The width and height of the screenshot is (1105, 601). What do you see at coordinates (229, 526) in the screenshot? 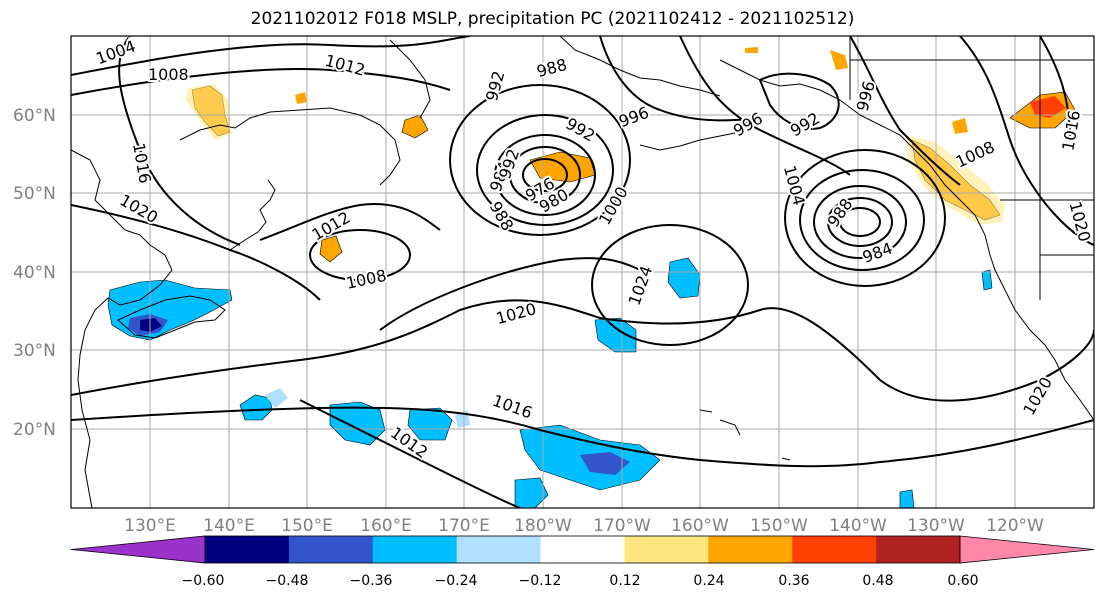
I see `lon-label: 140°E` at bounding box center [229, 526].